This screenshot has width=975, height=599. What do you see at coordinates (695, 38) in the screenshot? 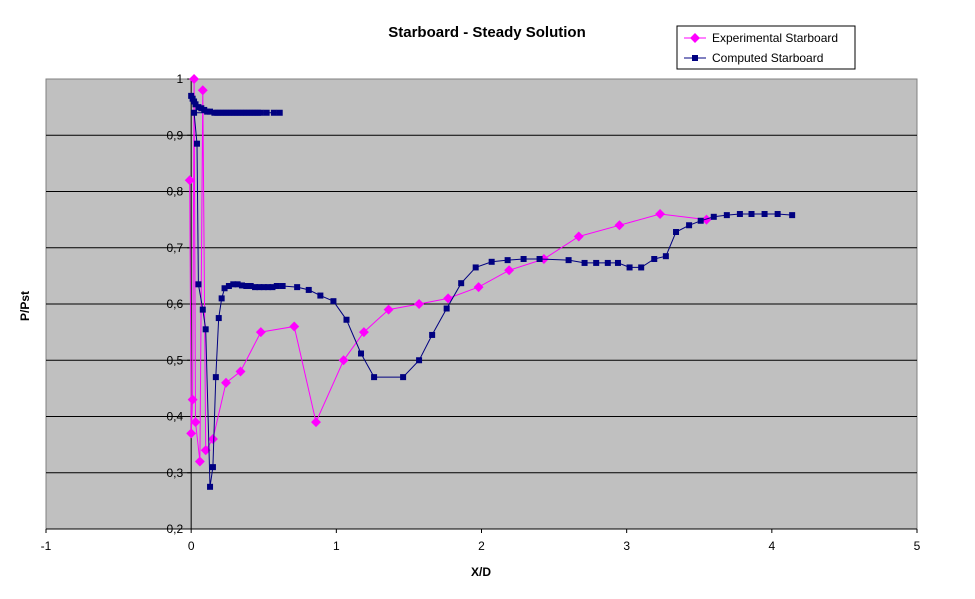
I see `legend-marker-experimental` at bounding box center [695, 38].